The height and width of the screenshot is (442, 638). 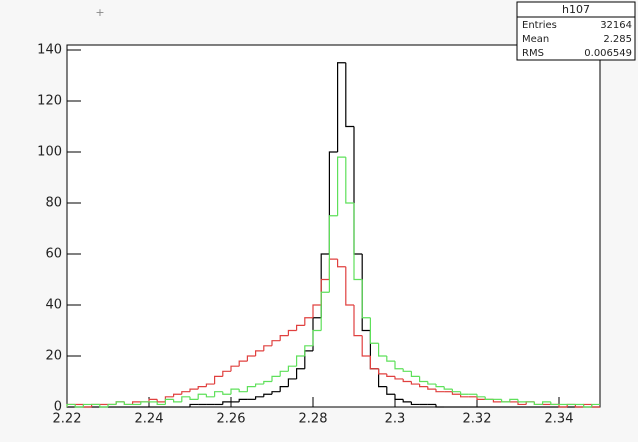 I want to click on stats-box, so click(x=576, y=31).